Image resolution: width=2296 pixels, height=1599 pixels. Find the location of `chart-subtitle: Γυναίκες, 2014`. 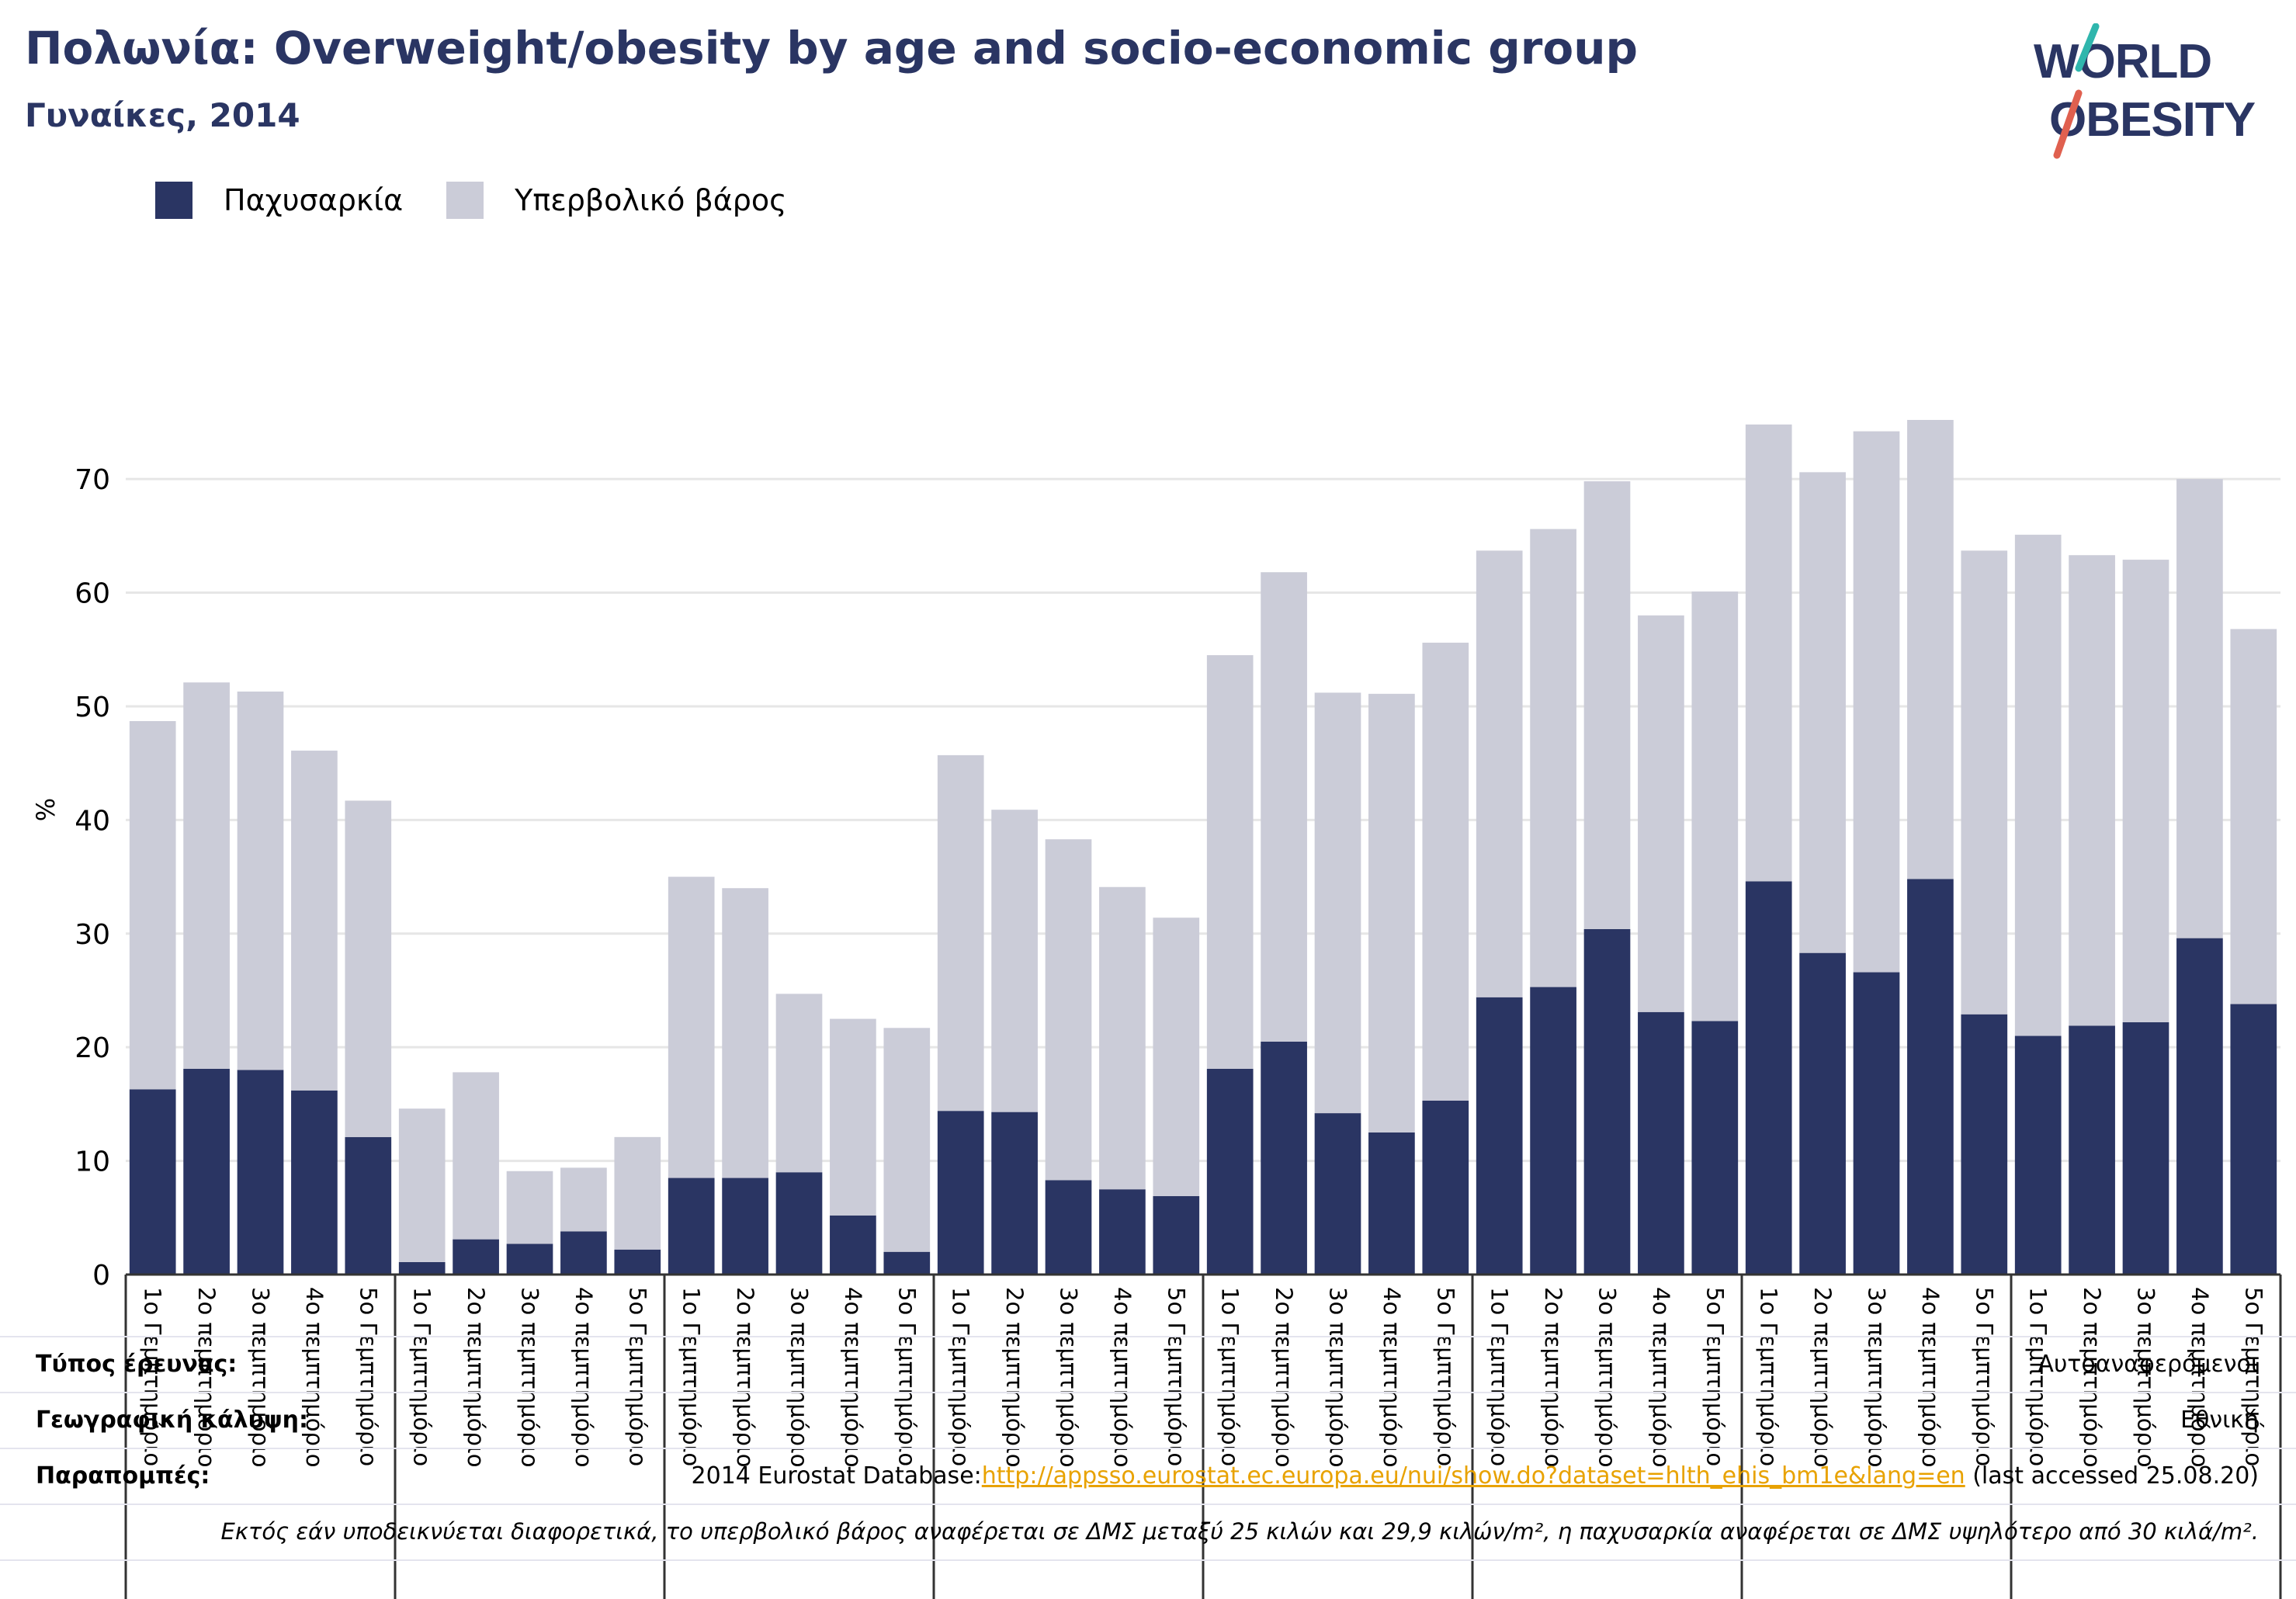

chart-subtitle: Γυναίκες, 2014 is located at coordinates (162, 115).